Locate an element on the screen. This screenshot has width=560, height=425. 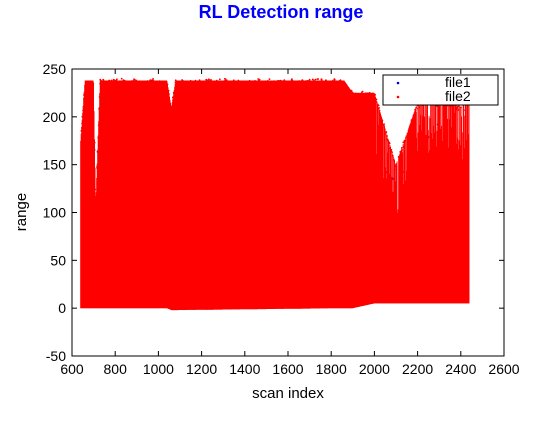
y-axis-label: range is located at coordinates (21, 212).